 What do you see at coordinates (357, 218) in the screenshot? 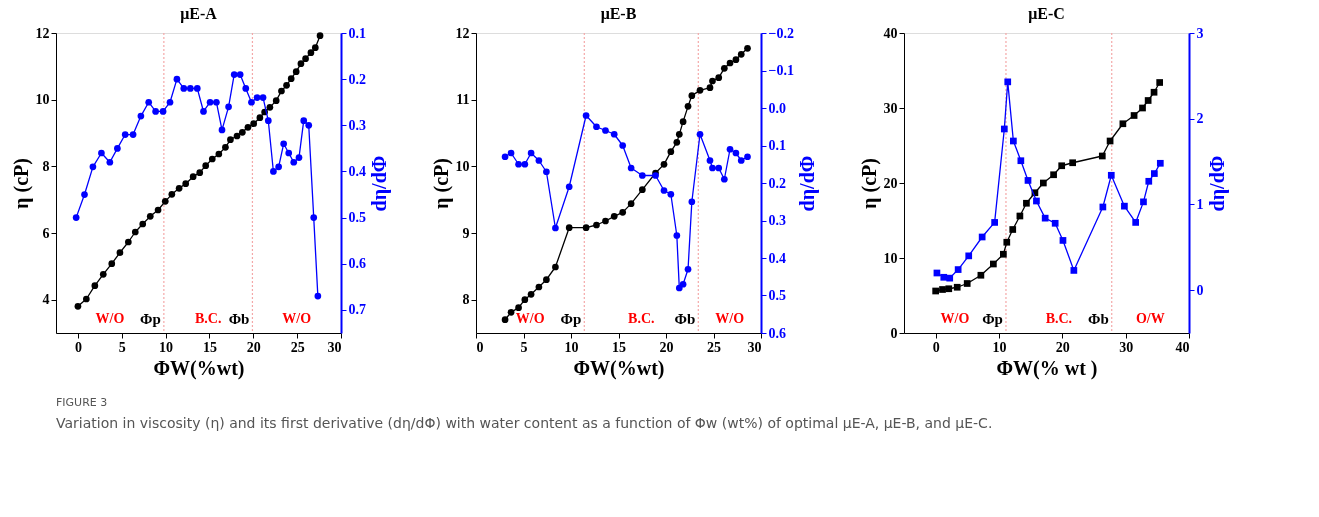
I see `y2-tick-label: 0.5` at bounding box center [357, 218].